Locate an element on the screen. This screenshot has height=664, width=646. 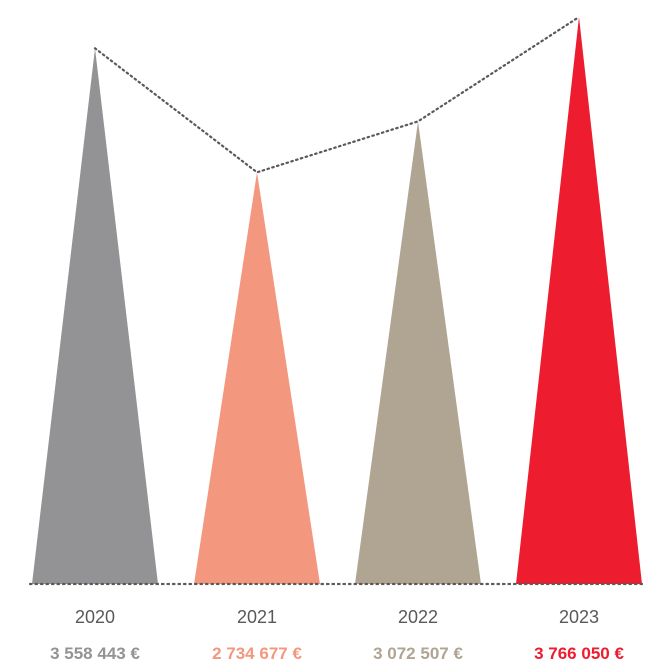
tick-label-2020: 2020 is located at coordinates (95, 617).